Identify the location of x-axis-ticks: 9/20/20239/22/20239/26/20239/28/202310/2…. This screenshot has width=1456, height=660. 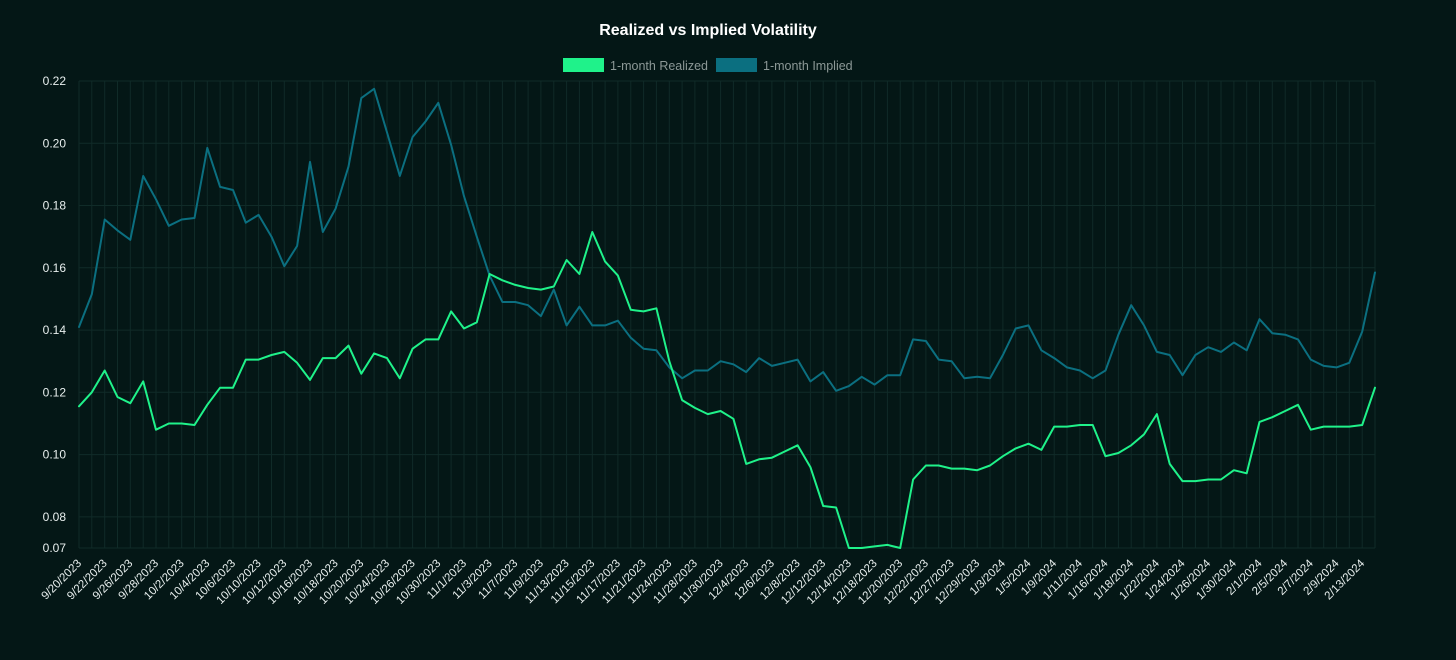
(703, 582).